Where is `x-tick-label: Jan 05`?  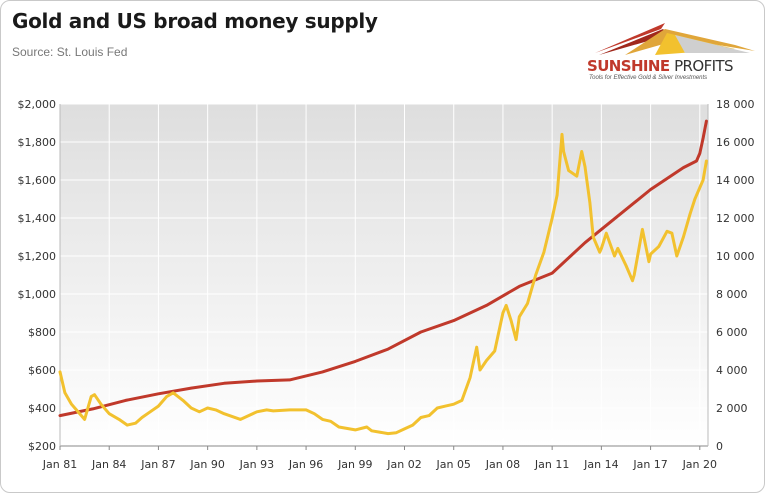 x-tick-label: Jan 05 is located at coordinates (452, 464).